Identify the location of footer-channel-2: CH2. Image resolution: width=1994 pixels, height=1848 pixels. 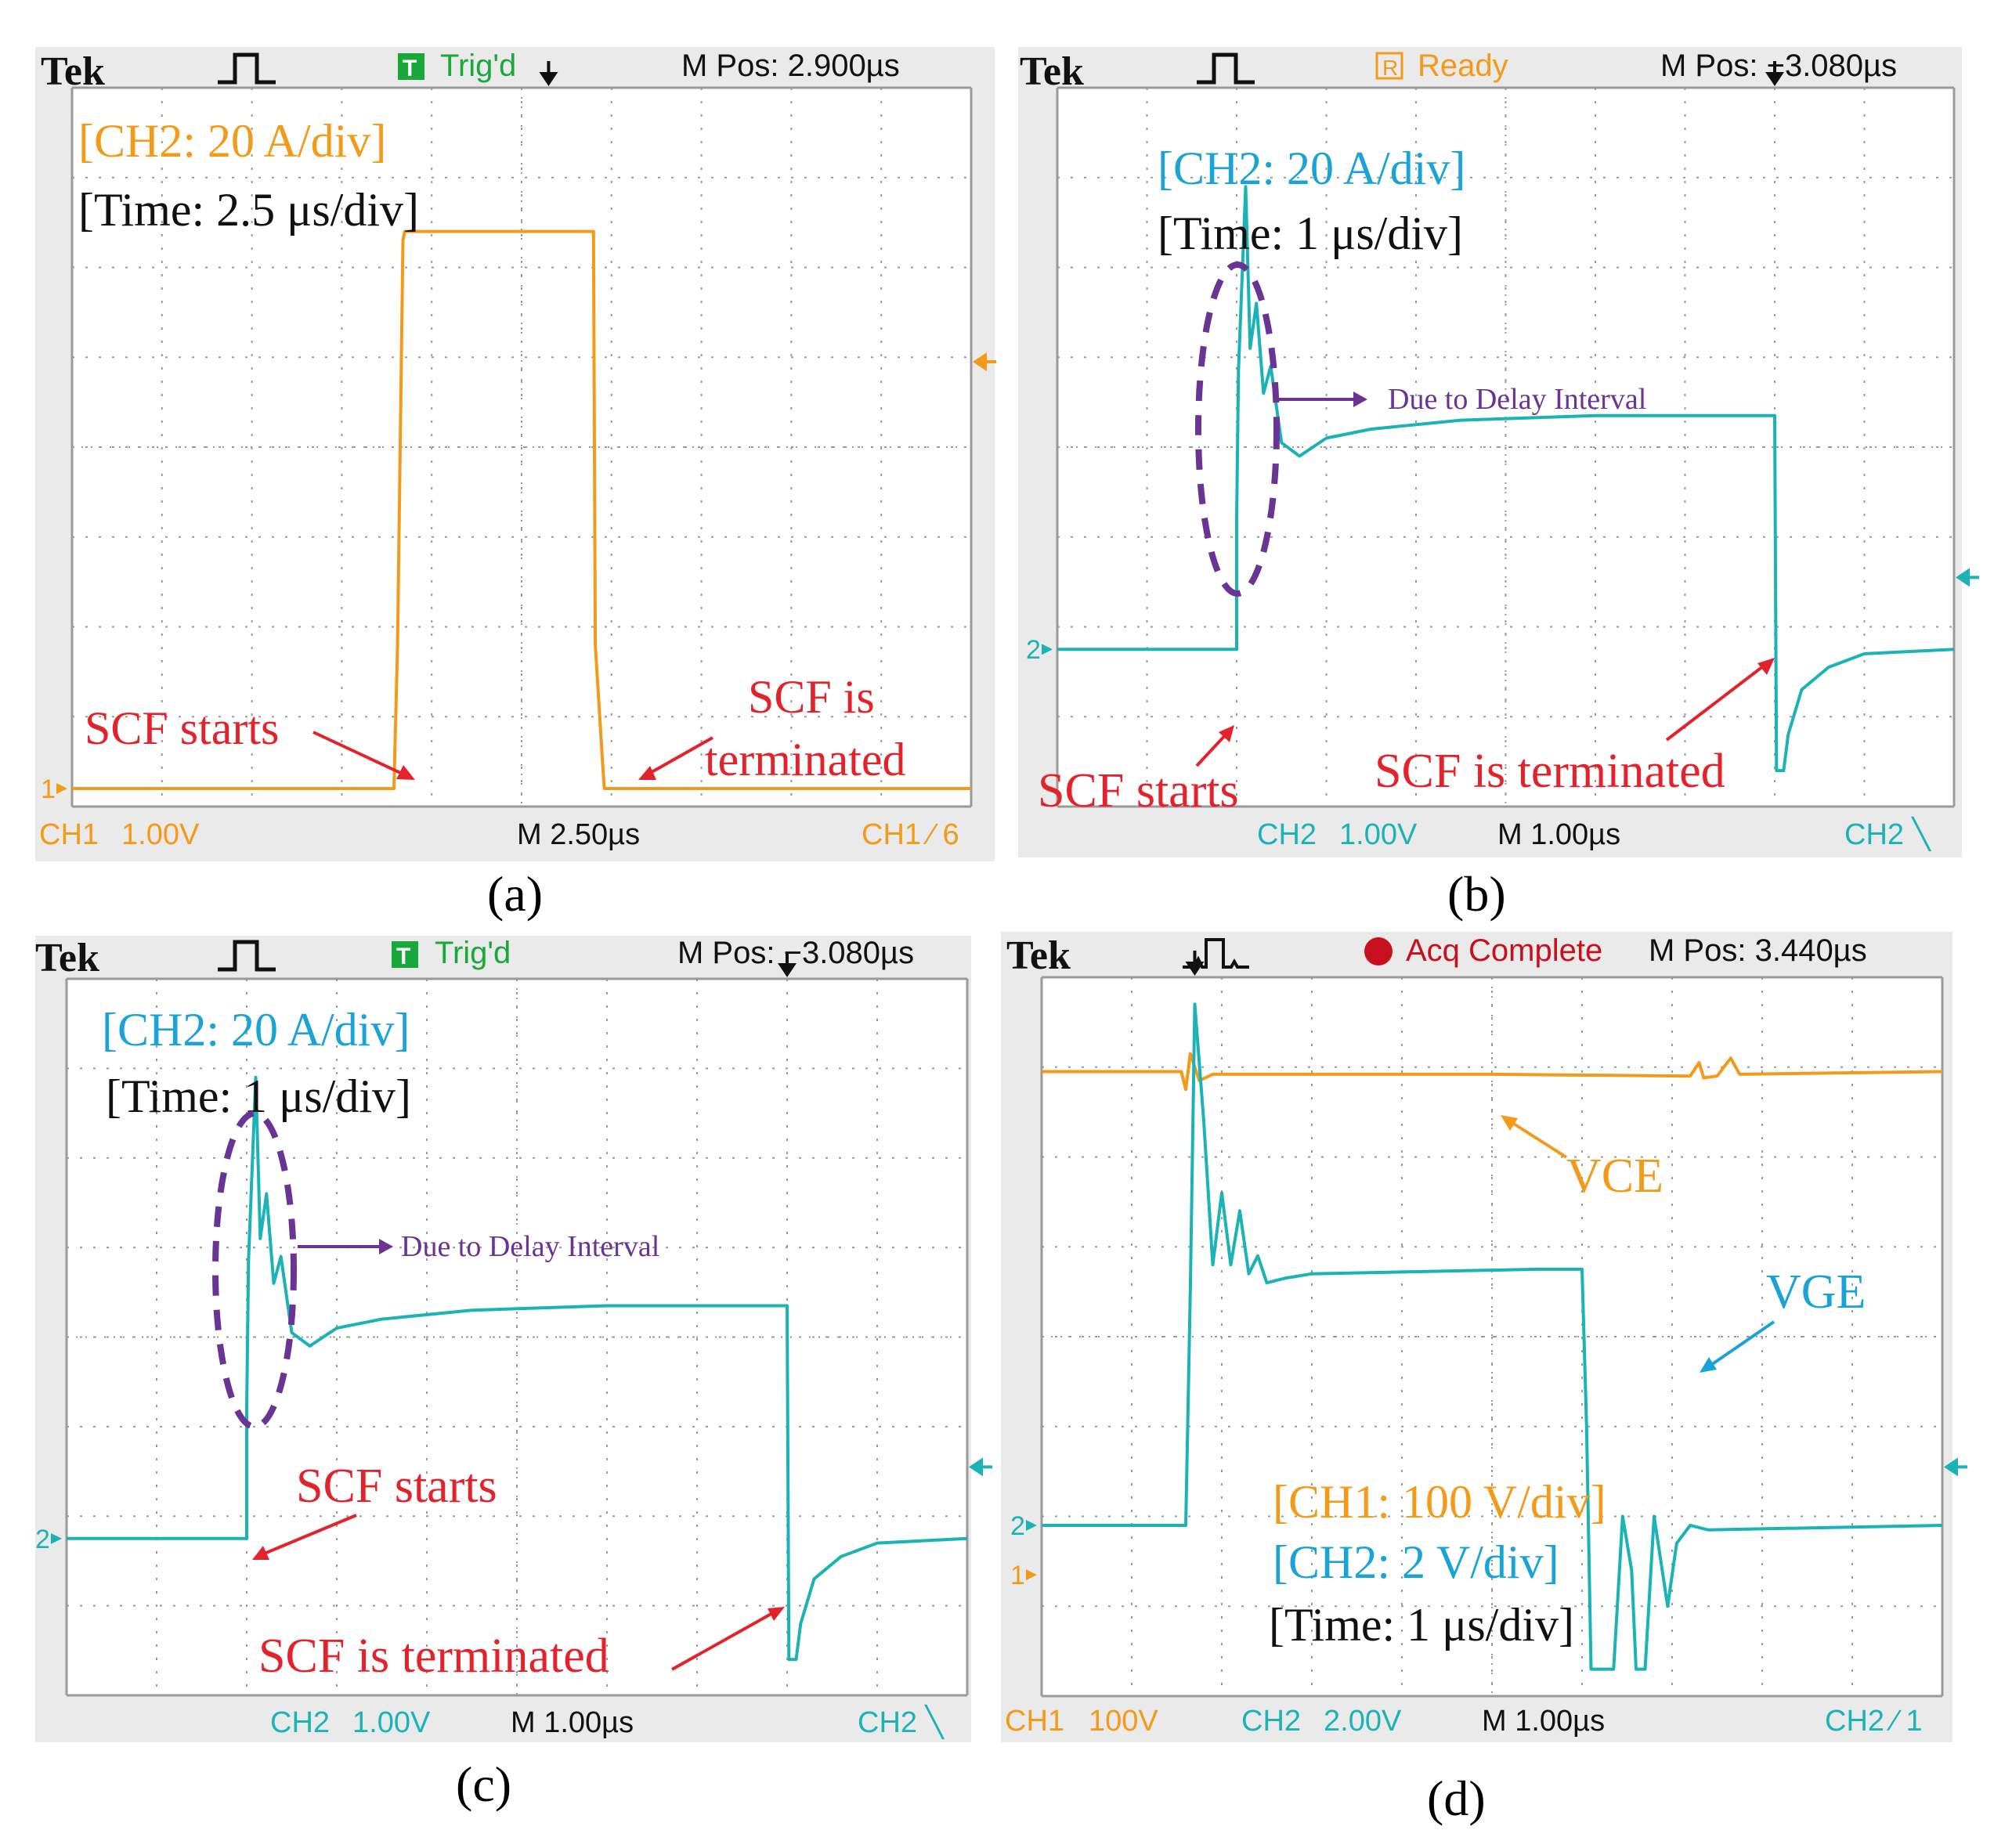
(1271, 1721).